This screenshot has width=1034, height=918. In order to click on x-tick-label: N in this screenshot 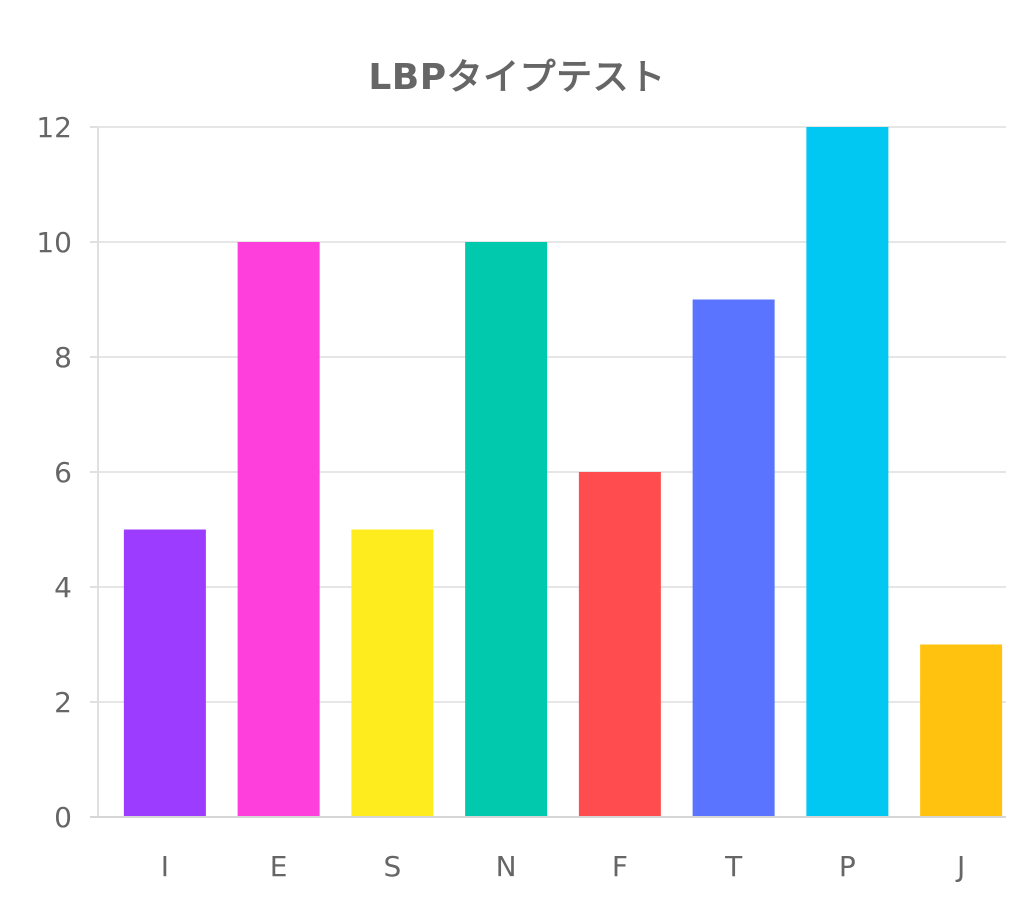, I will do `click(506, 866)`.